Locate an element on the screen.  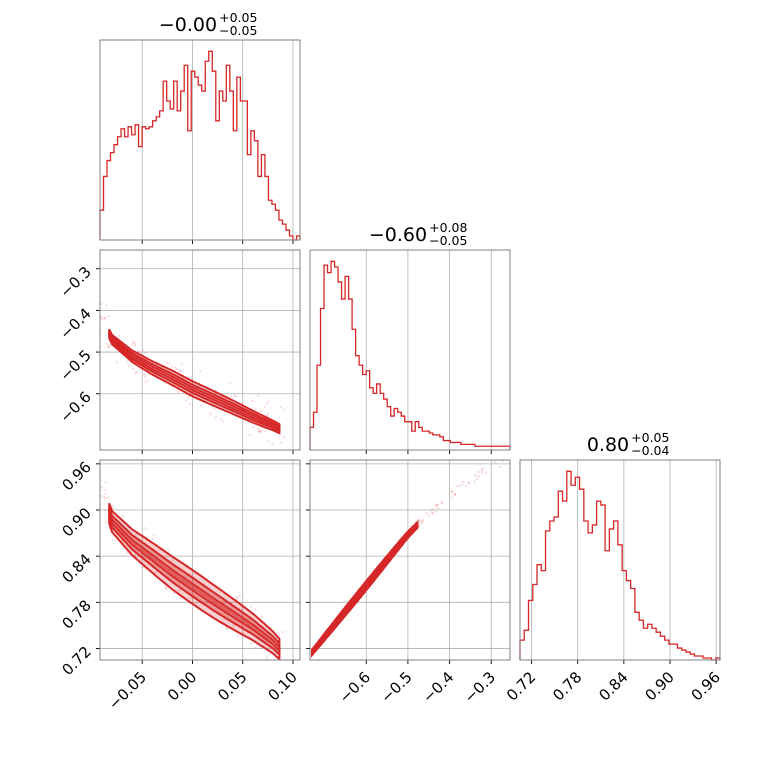
x-tick-label: 0.78 is located at coordinates (567, 686).